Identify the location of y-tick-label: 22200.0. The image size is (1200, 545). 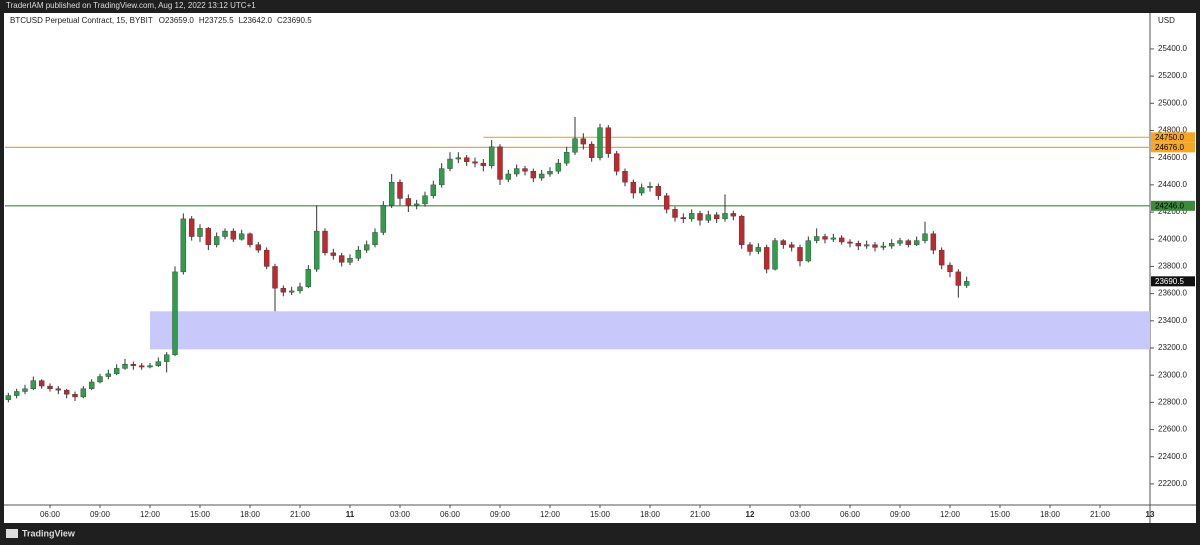
(1172, 483).